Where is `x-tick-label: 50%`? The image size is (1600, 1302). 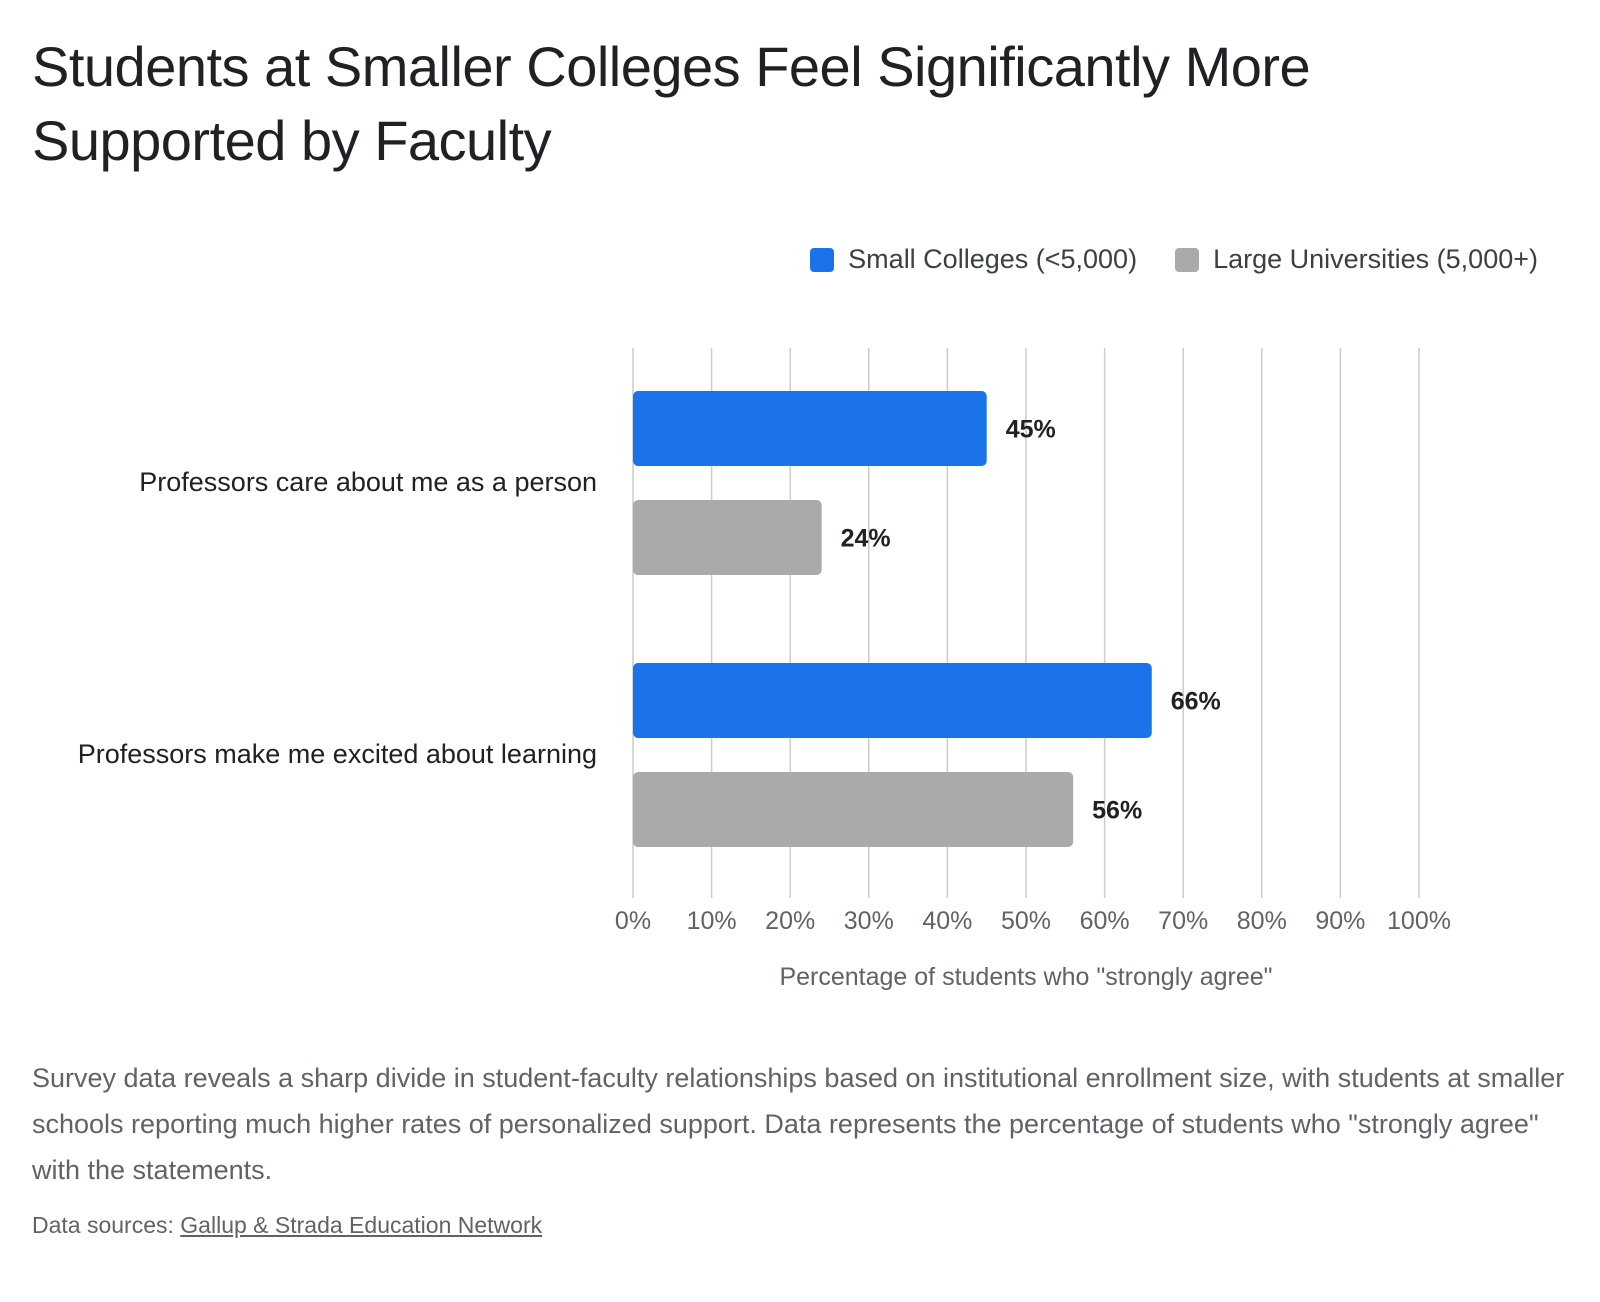 x-tick-label: 50% is located at coordinates (1026, 921).